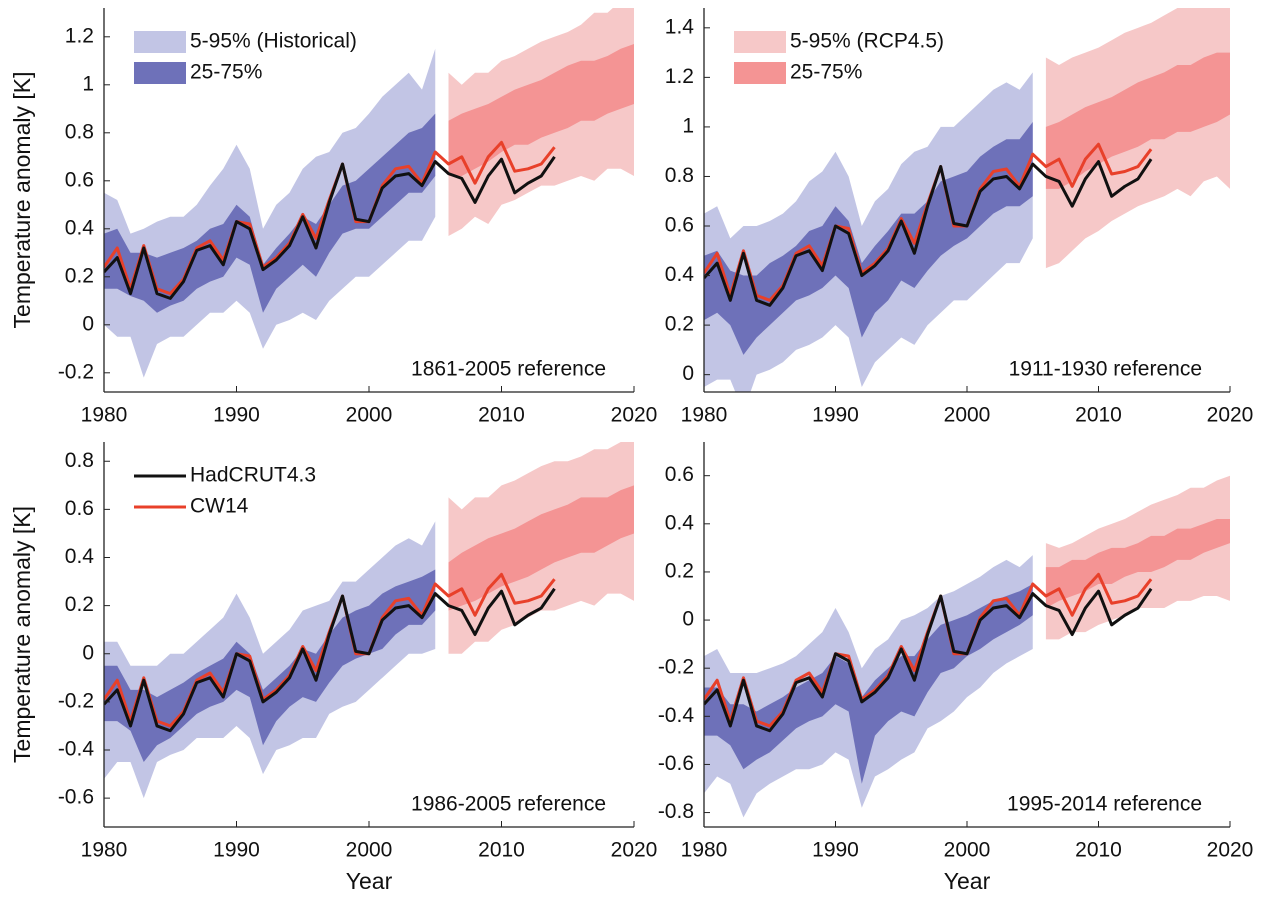  I want to click on annotation: 1995-2014 reference, so click(1104, 804).